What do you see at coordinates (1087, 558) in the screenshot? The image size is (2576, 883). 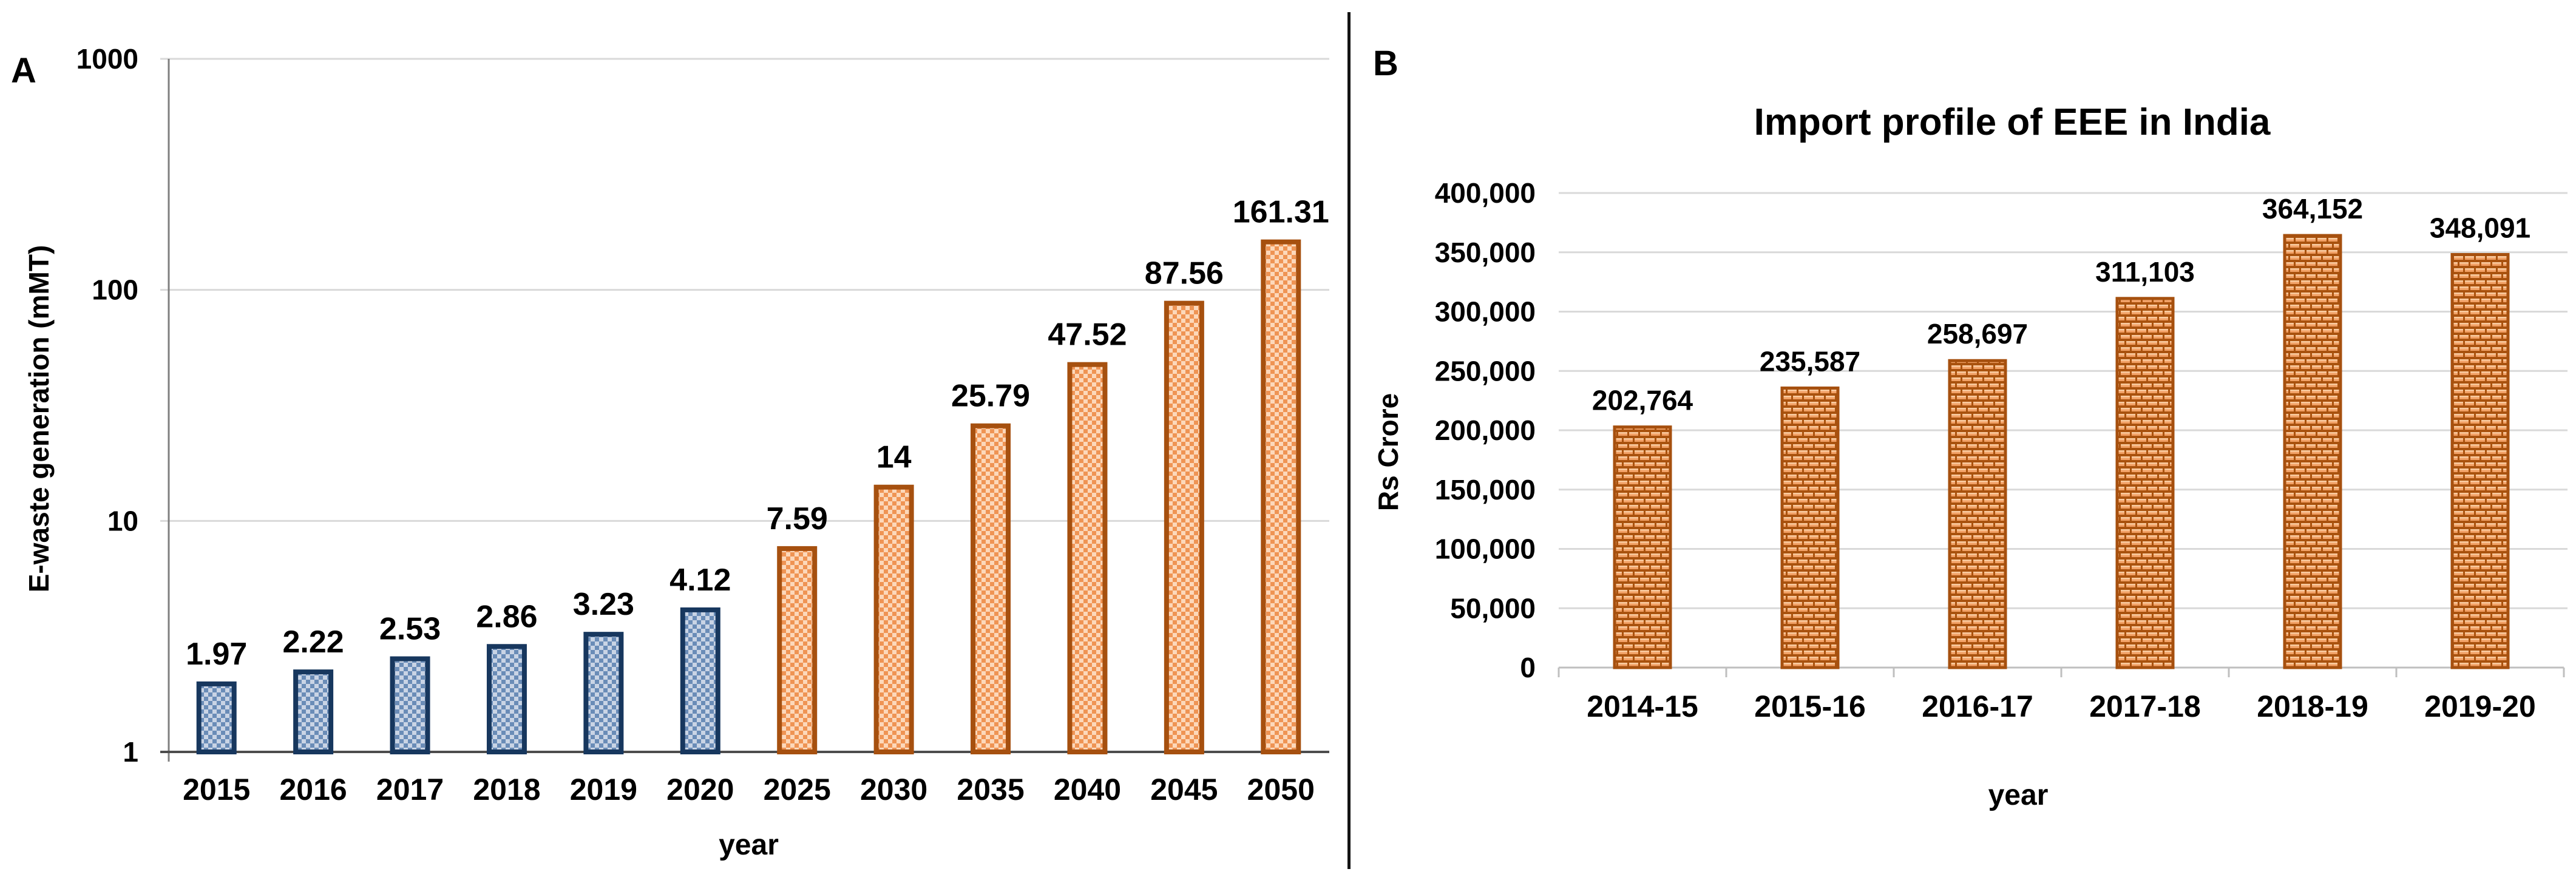 I see `bar-2040` at bounding box center [1087, 558].